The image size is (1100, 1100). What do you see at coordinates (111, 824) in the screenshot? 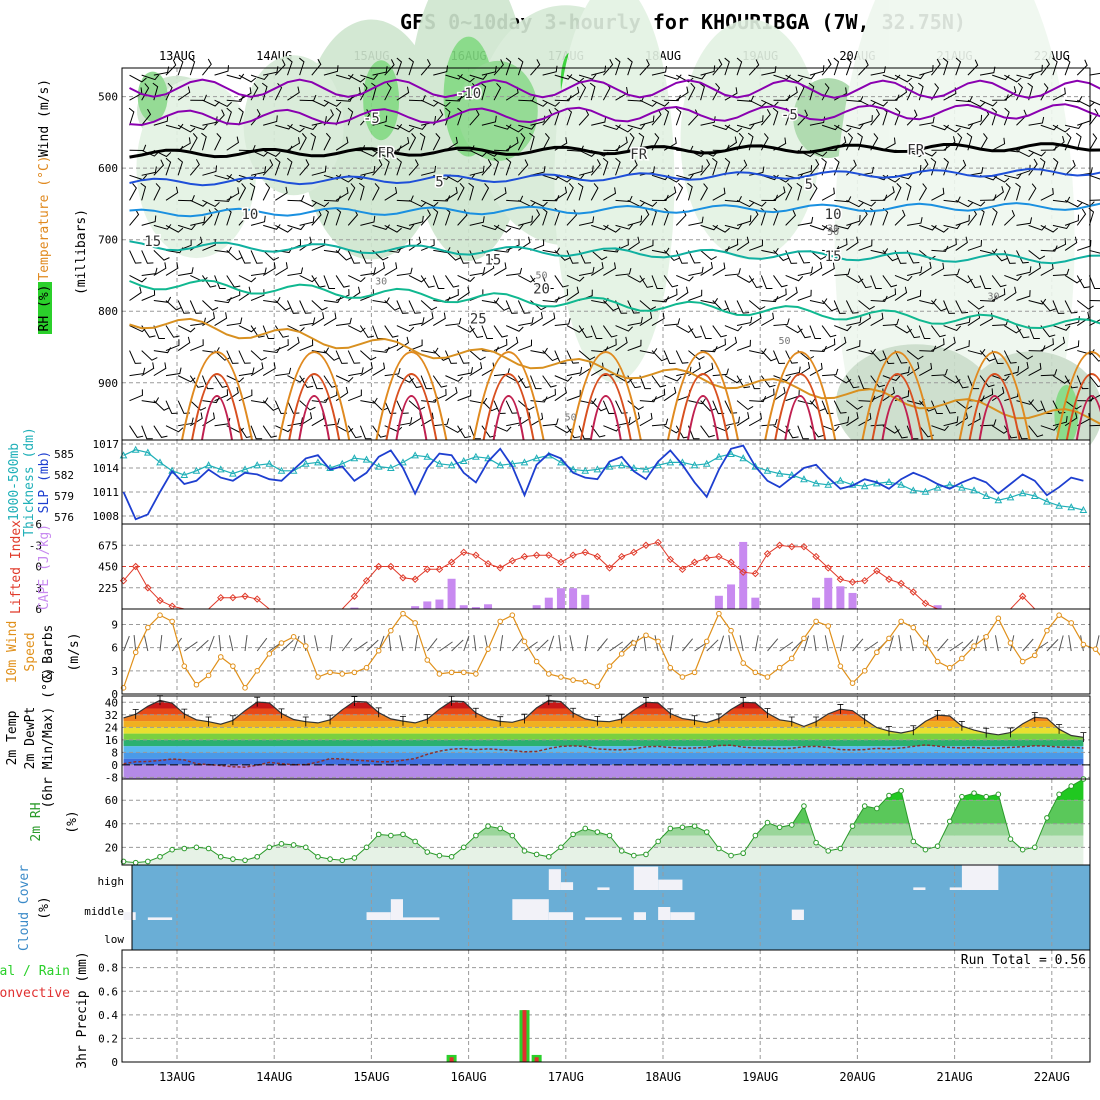
I see `rh-tick: 40` at bounding box center [111, 824].